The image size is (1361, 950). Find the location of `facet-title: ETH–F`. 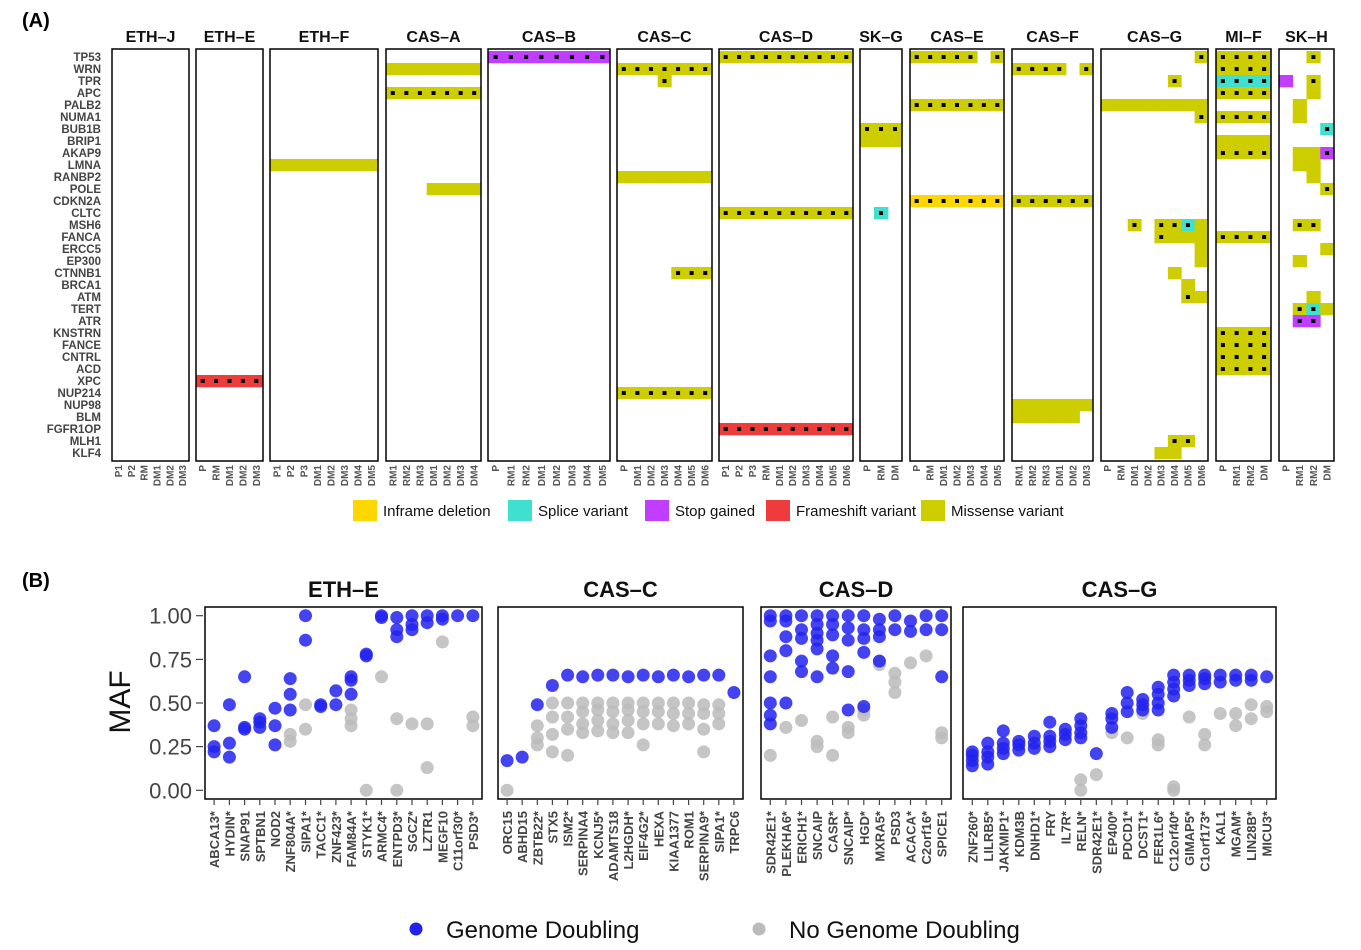

facet-title: ETH–F is located at coordinates (324, 37).